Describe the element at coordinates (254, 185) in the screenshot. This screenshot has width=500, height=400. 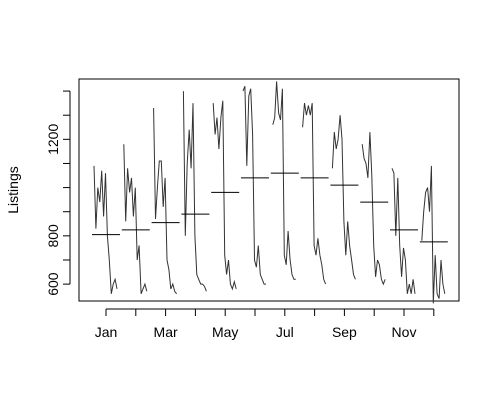
I see `subseries-line-jun` at that location.